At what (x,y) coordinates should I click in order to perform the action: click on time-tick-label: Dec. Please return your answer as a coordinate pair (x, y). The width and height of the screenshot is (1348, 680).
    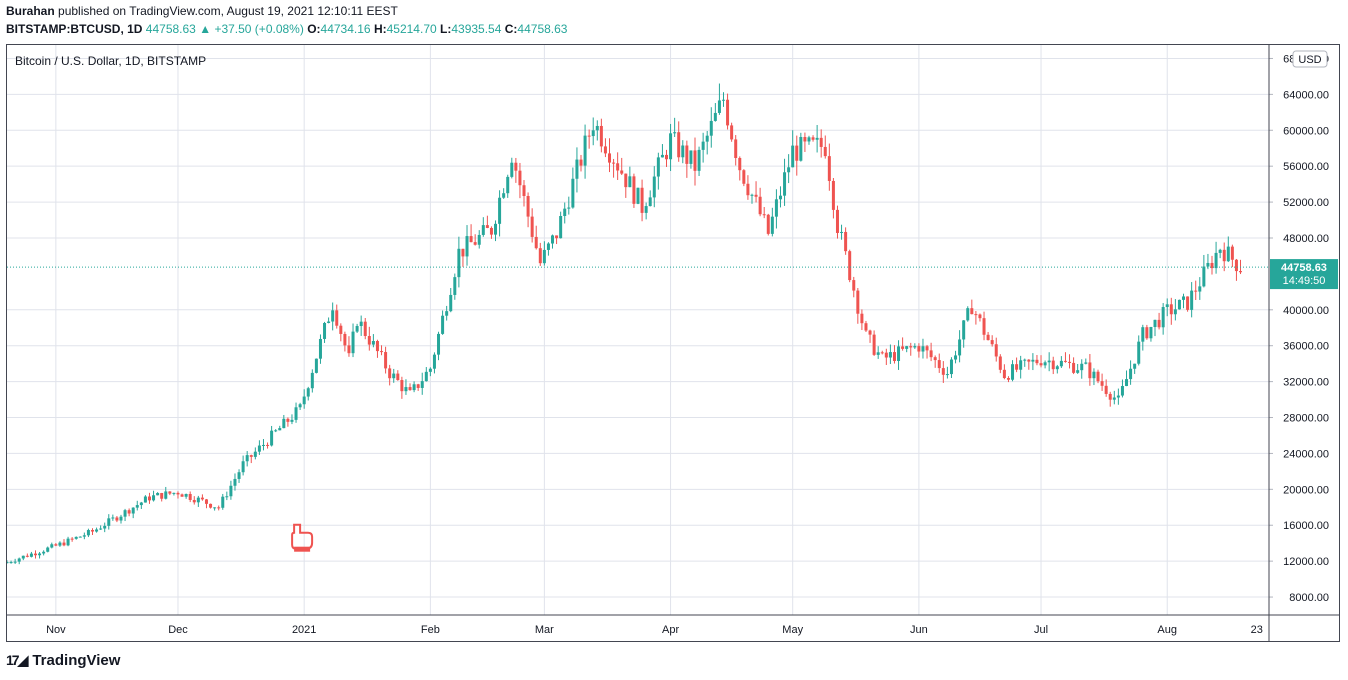
    Looking at the image, I should click on (178, 630).